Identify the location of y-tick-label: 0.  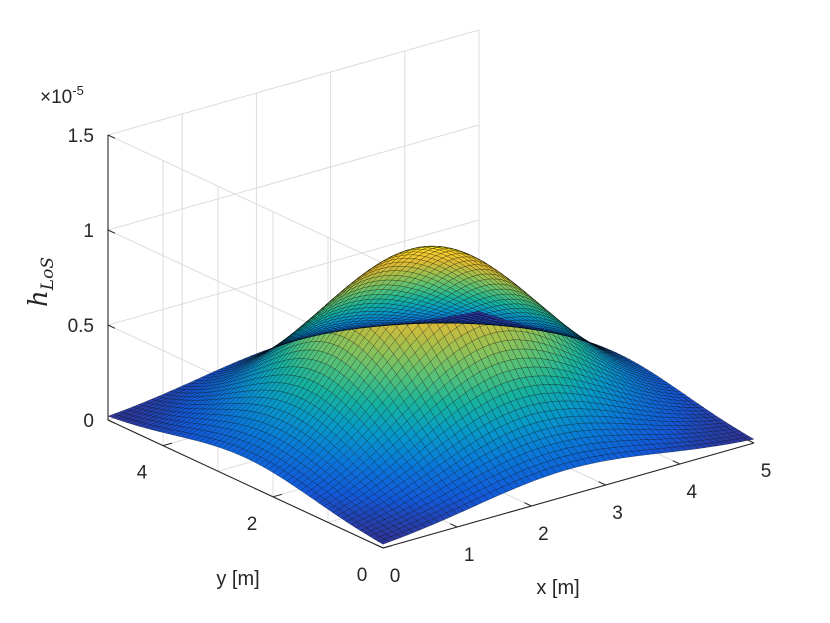
(362, 575).